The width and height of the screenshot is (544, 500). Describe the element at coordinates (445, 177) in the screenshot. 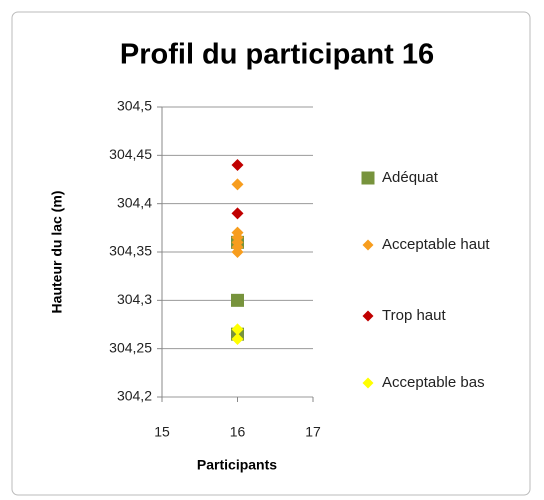

I see `legend-entry: Adéquat` at that location.